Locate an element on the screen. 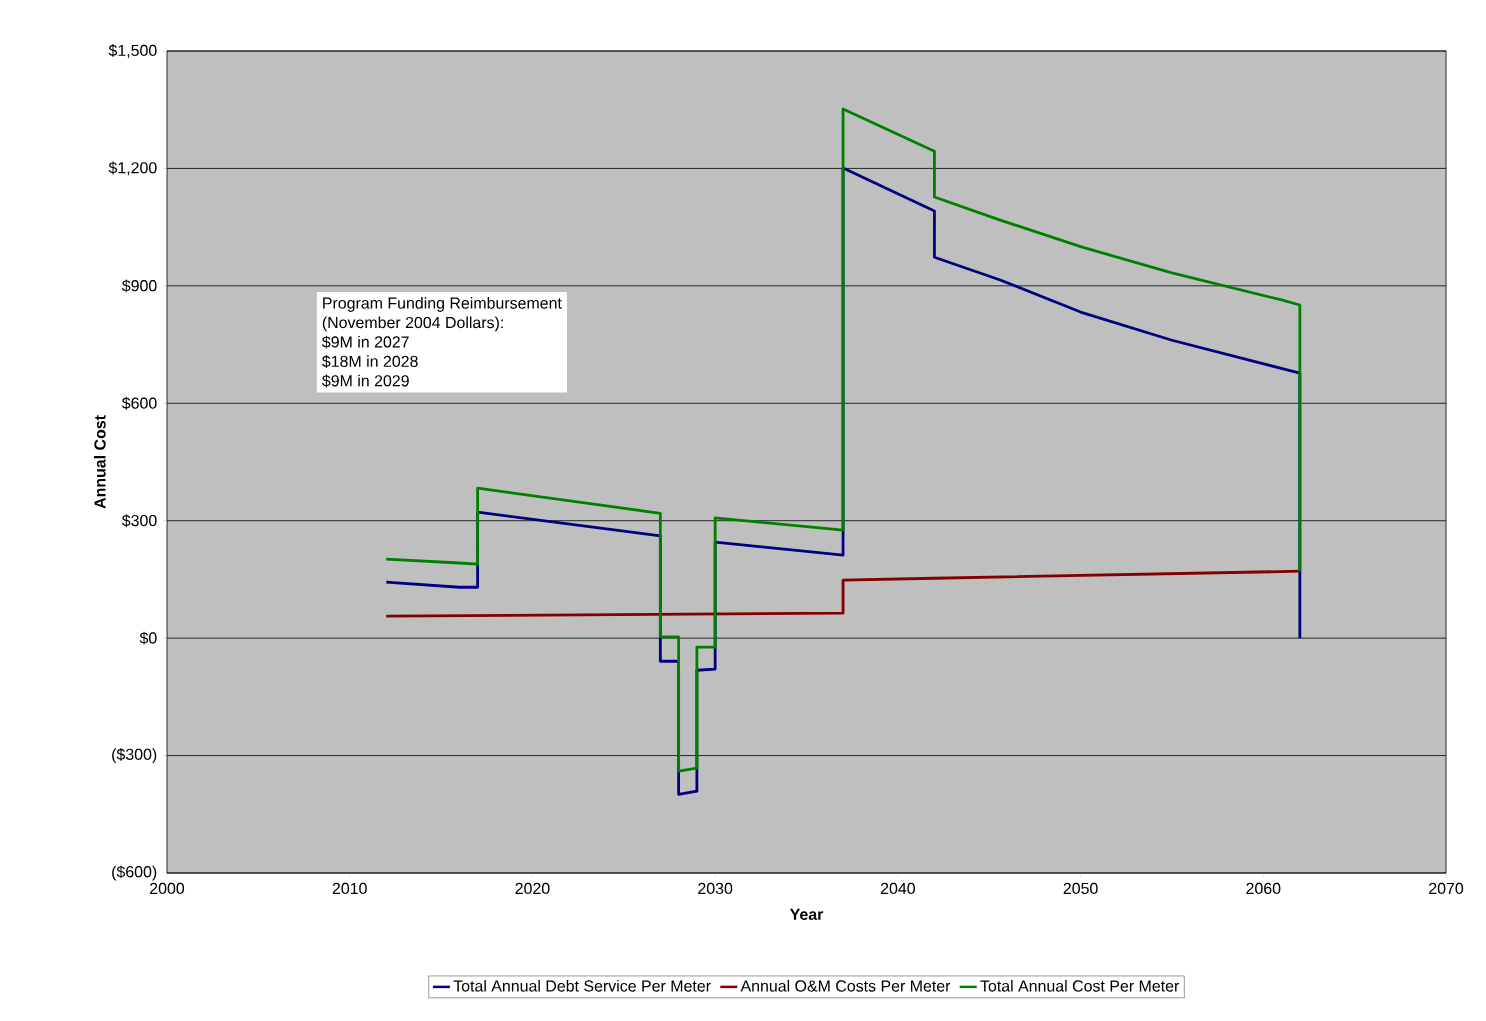 Image resolution: width=1486 pixels, height=1021 pixels. x-tick-label: 2040 is located at coordinates (897, 888).